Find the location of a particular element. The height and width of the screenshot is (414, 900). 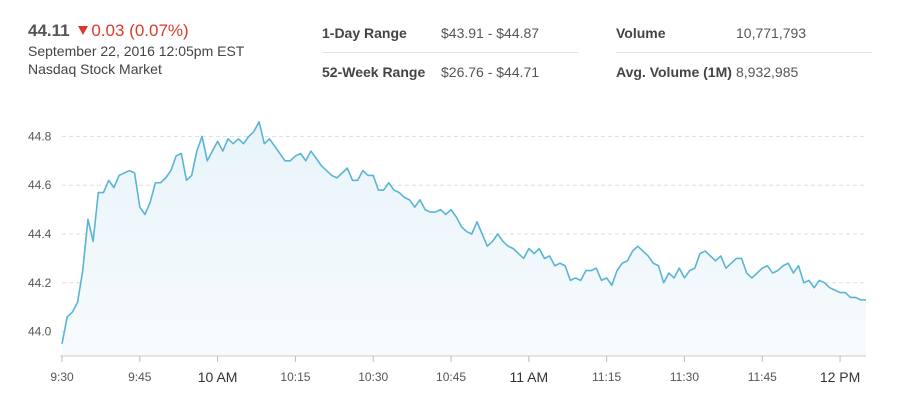

x-tick-label: 10:15 is located at coordinates (295, 377).